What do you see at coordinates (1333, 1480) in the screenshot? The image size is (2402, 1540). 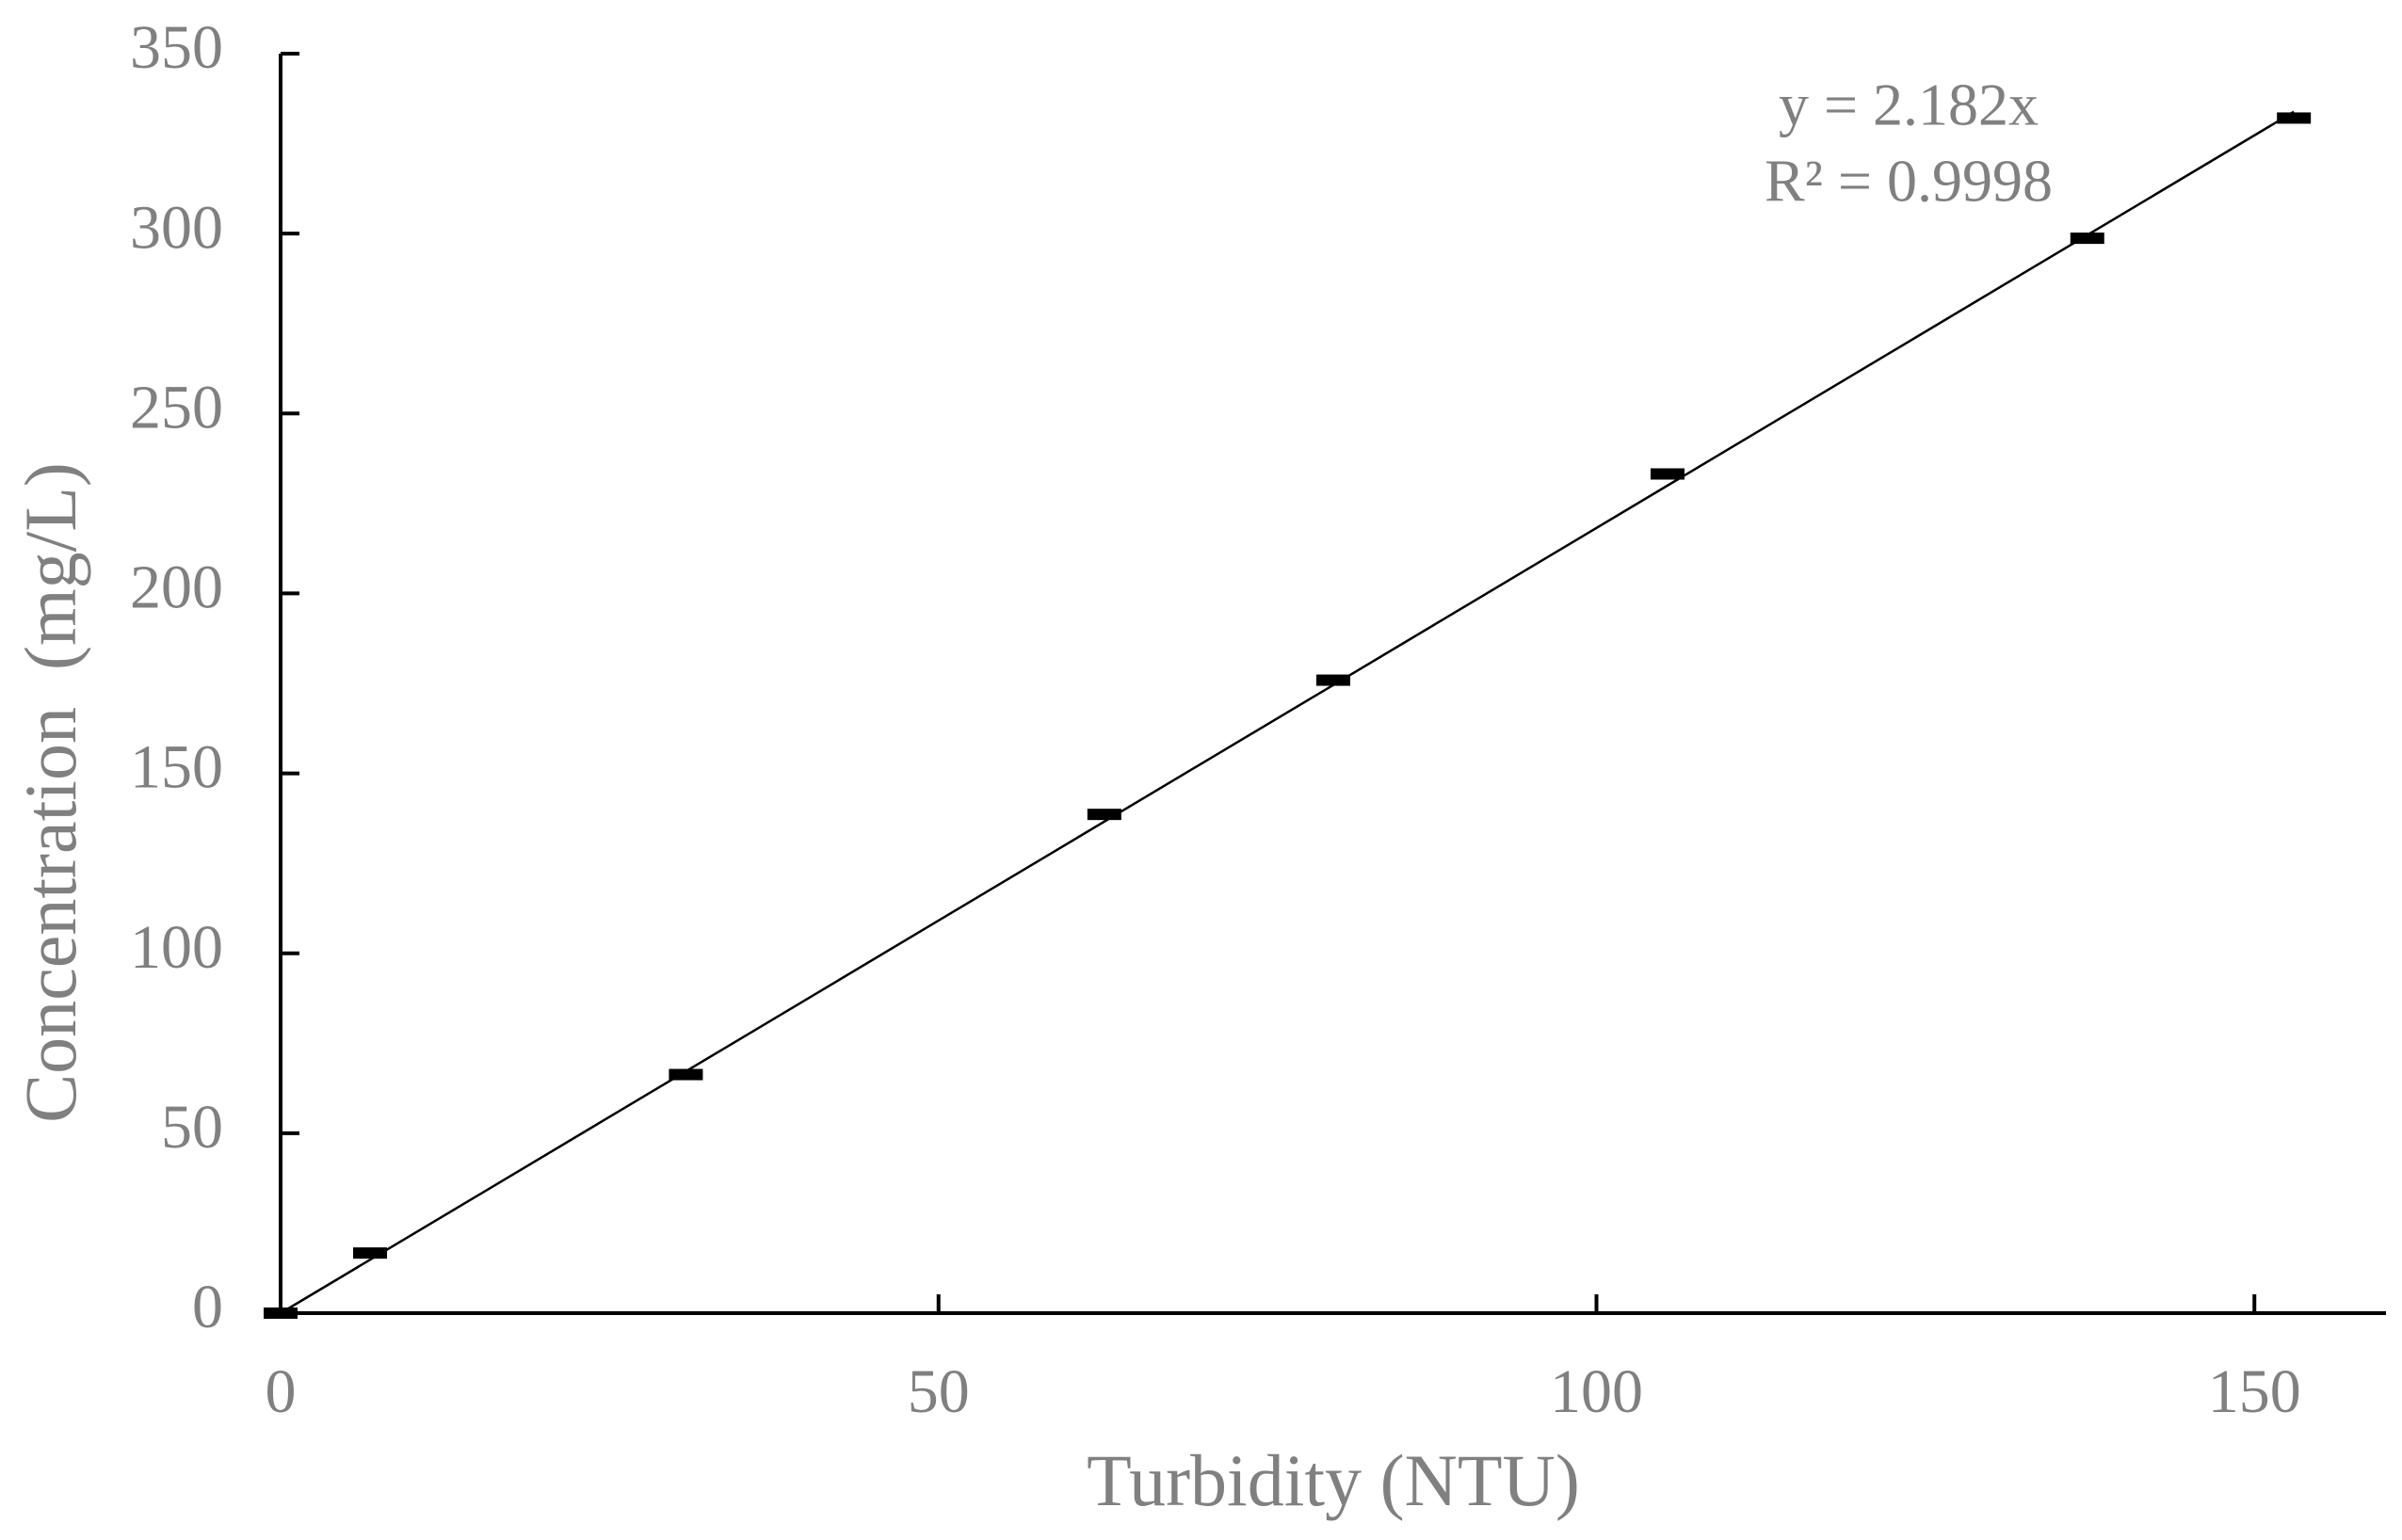 I see `x-axis-title: Turbidity (NTU)` at bounding box center [1333, 1480].